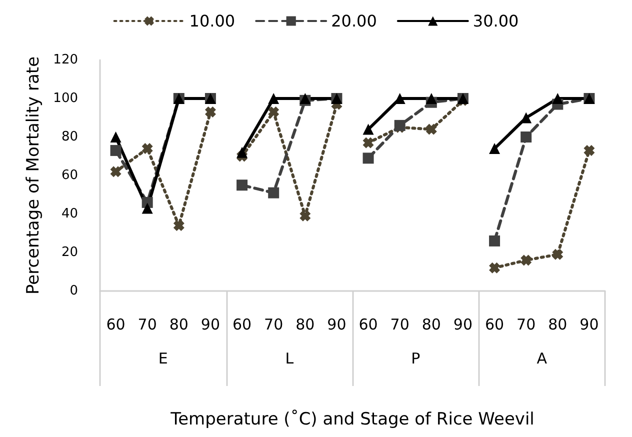  What do you see at coordinates (69, 175) in the screenshot?
I see `y-tick-label: 60` at bounding box center [69, 175].